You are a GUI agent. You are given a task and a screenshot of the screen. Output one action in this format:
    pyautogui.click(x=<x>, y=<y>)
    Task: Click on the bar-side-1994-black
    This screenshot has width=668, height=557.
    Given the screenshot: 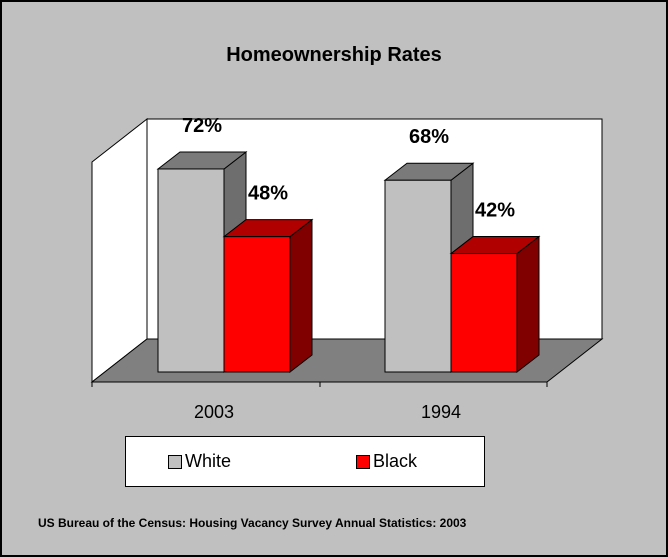 What is the action you would take?
    pyautogui.click(x=528, y=304)
    